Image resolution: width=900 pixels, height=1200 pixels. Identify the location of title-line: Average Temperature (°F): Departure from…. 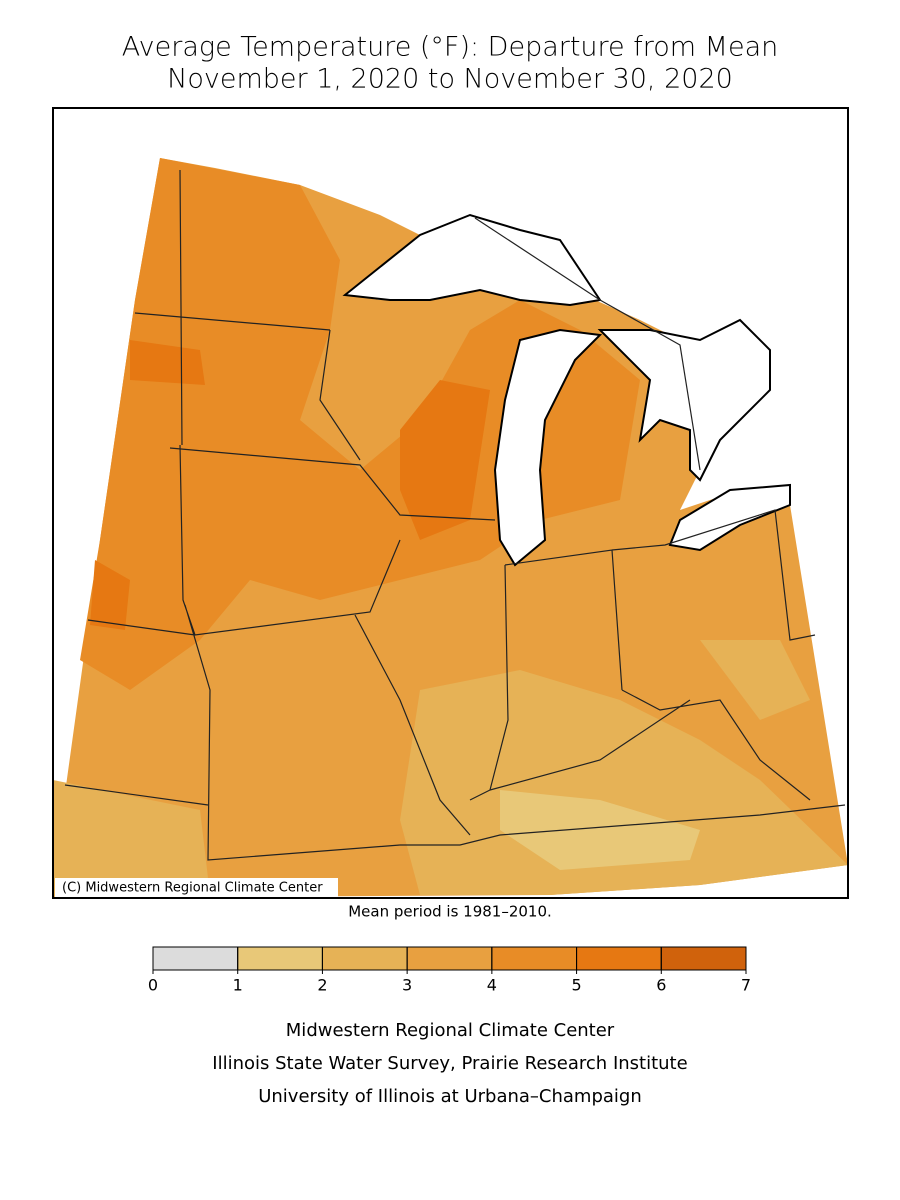
(450, 47).